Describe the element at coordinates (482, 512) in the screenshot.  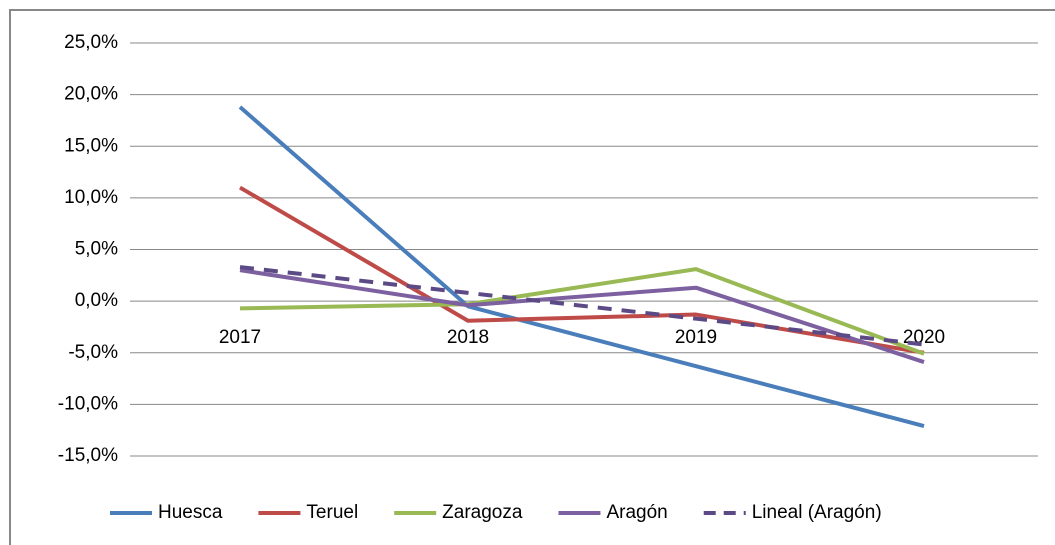
I see `legend-label: Zaragoza` at that location.